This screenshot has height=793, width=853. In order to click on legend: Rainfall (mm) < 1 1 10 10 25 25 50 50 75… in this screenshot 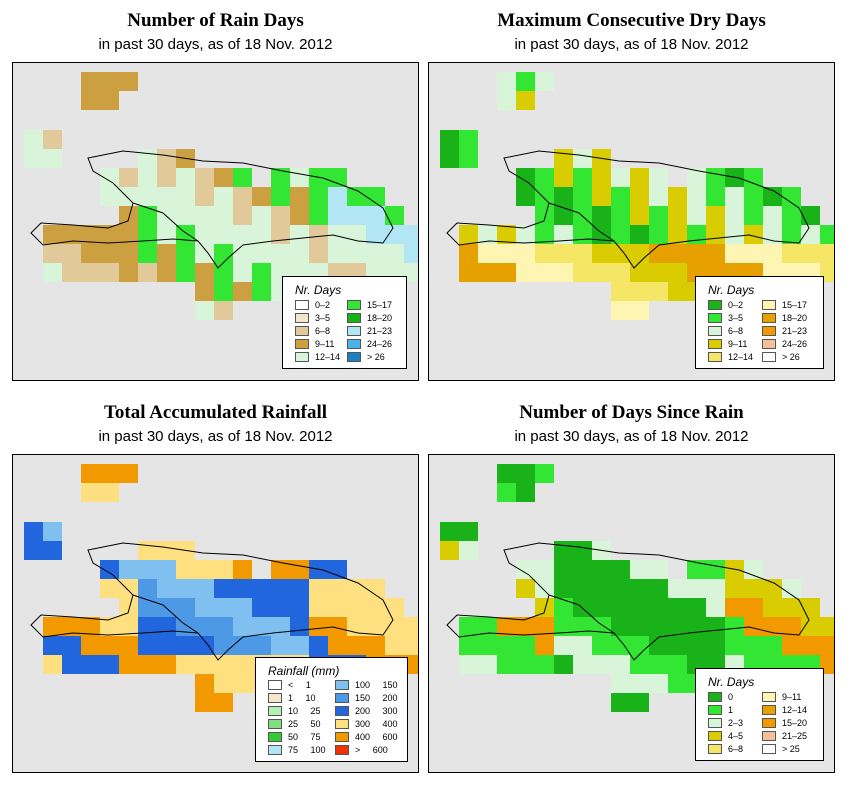, I will do `click(331, 709)`.